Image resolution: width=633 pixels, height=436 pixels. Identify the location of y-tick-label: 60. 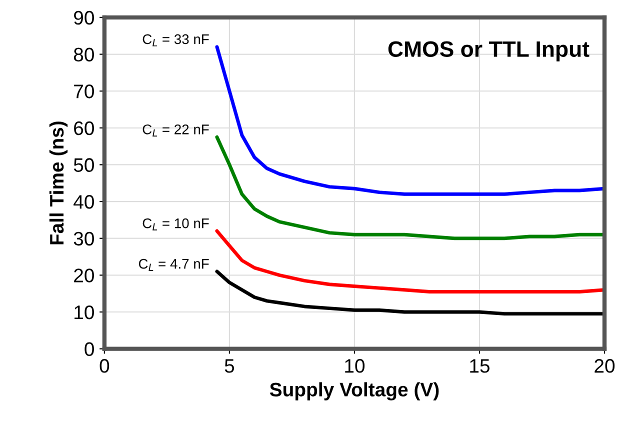
(84, 128).